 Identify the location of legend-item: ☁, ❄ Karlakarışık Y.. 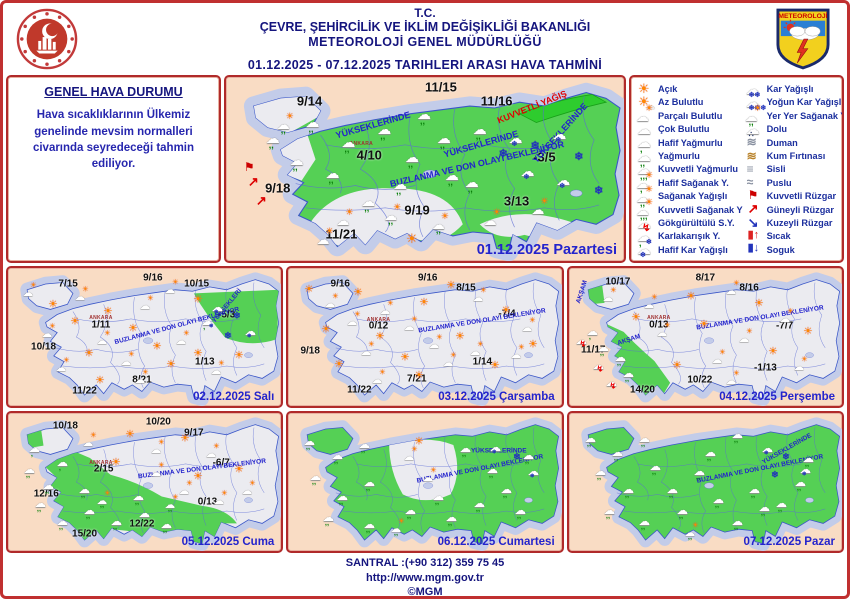
(689, 238).